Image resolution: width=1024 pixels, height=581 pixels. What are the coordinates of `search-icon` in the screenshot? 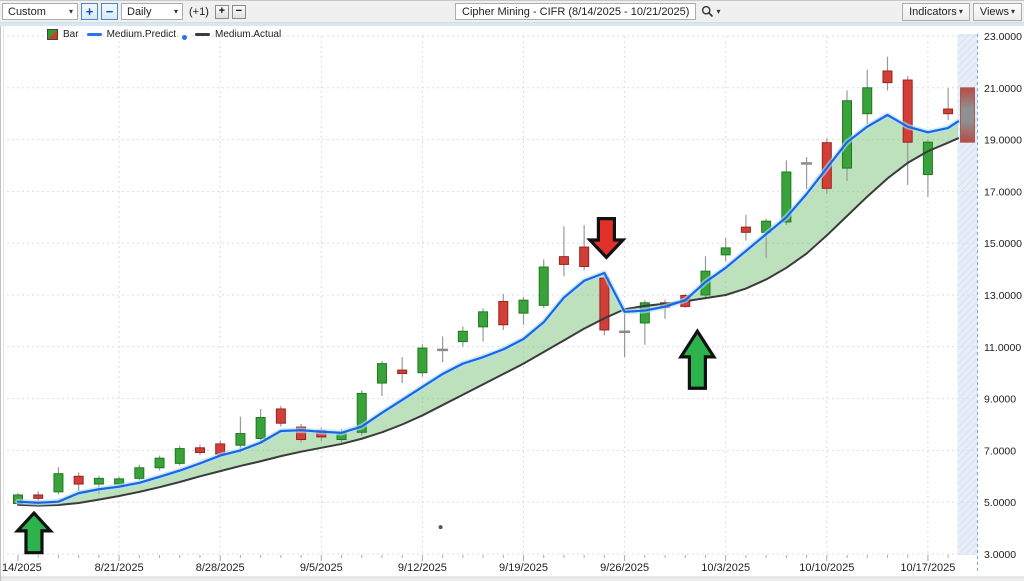 It's located at (708, 11).